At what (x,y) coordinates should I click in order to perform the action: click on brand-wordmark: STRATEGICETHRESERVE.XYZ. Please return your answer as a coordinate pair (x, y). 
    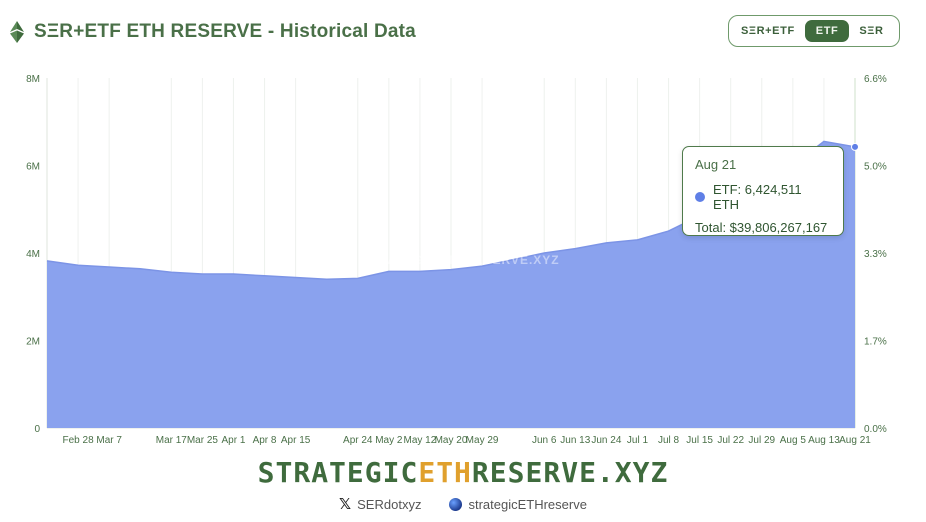
    Looking at the image, I should click on (463, 472).